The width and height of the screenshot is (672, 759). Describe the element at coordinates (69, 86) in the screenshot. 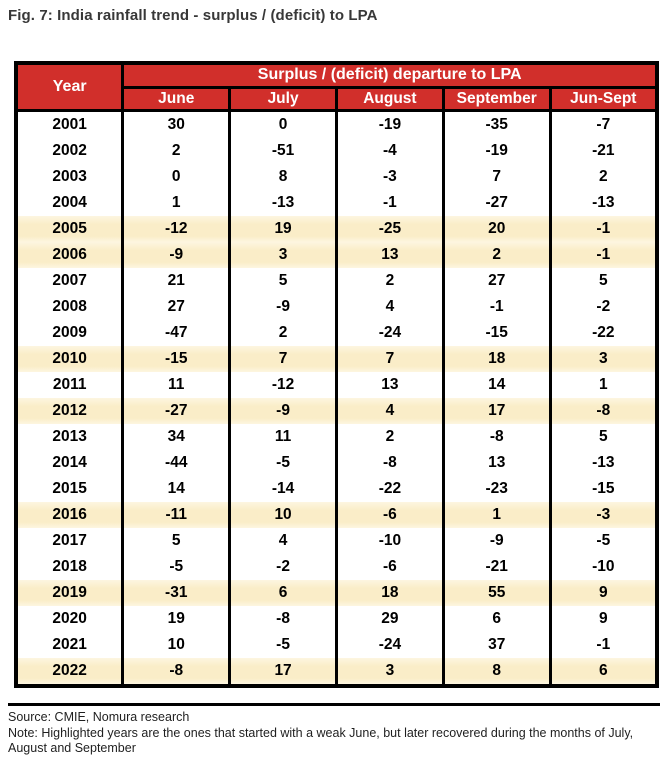

I see `year-column-header: Year` at that location.